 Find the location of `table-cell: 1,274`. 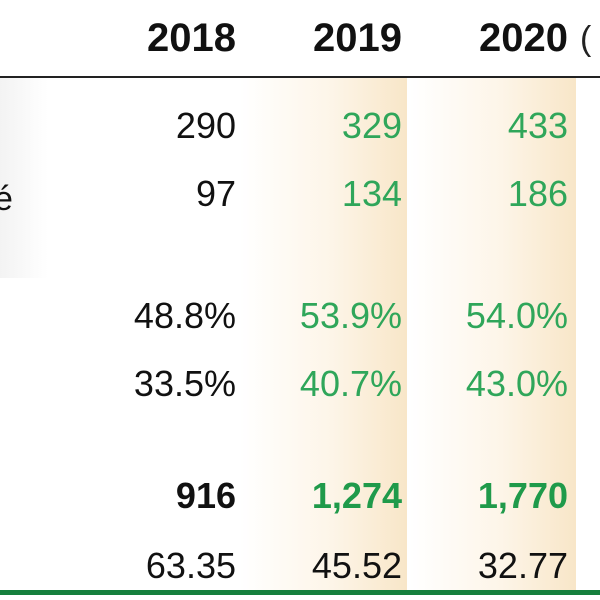

table-cell: 1,274 is located at coordinates (356, 495).